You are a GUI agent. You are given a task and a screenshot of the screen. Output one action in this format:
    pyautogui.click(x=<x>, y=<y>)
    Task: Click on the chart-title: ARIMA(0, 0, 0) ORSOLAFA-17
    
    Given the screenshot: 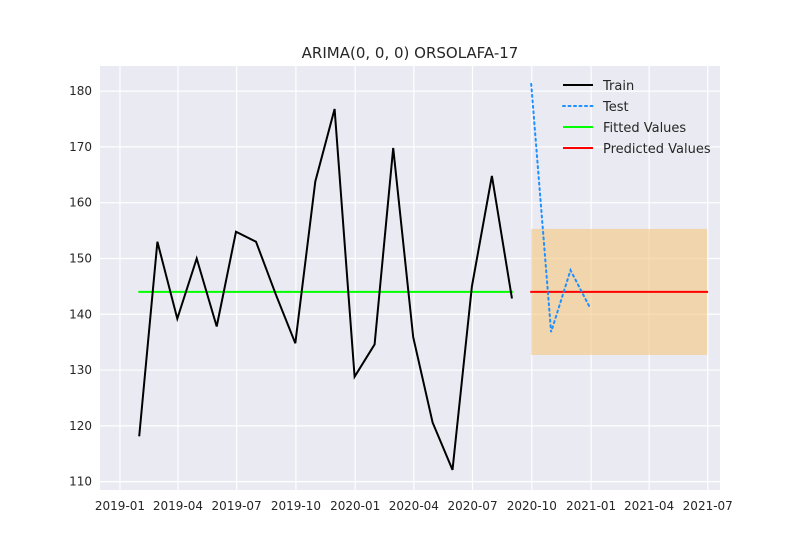 What is the action you would take?
    pyautogui.click(x=410, y=53)
    